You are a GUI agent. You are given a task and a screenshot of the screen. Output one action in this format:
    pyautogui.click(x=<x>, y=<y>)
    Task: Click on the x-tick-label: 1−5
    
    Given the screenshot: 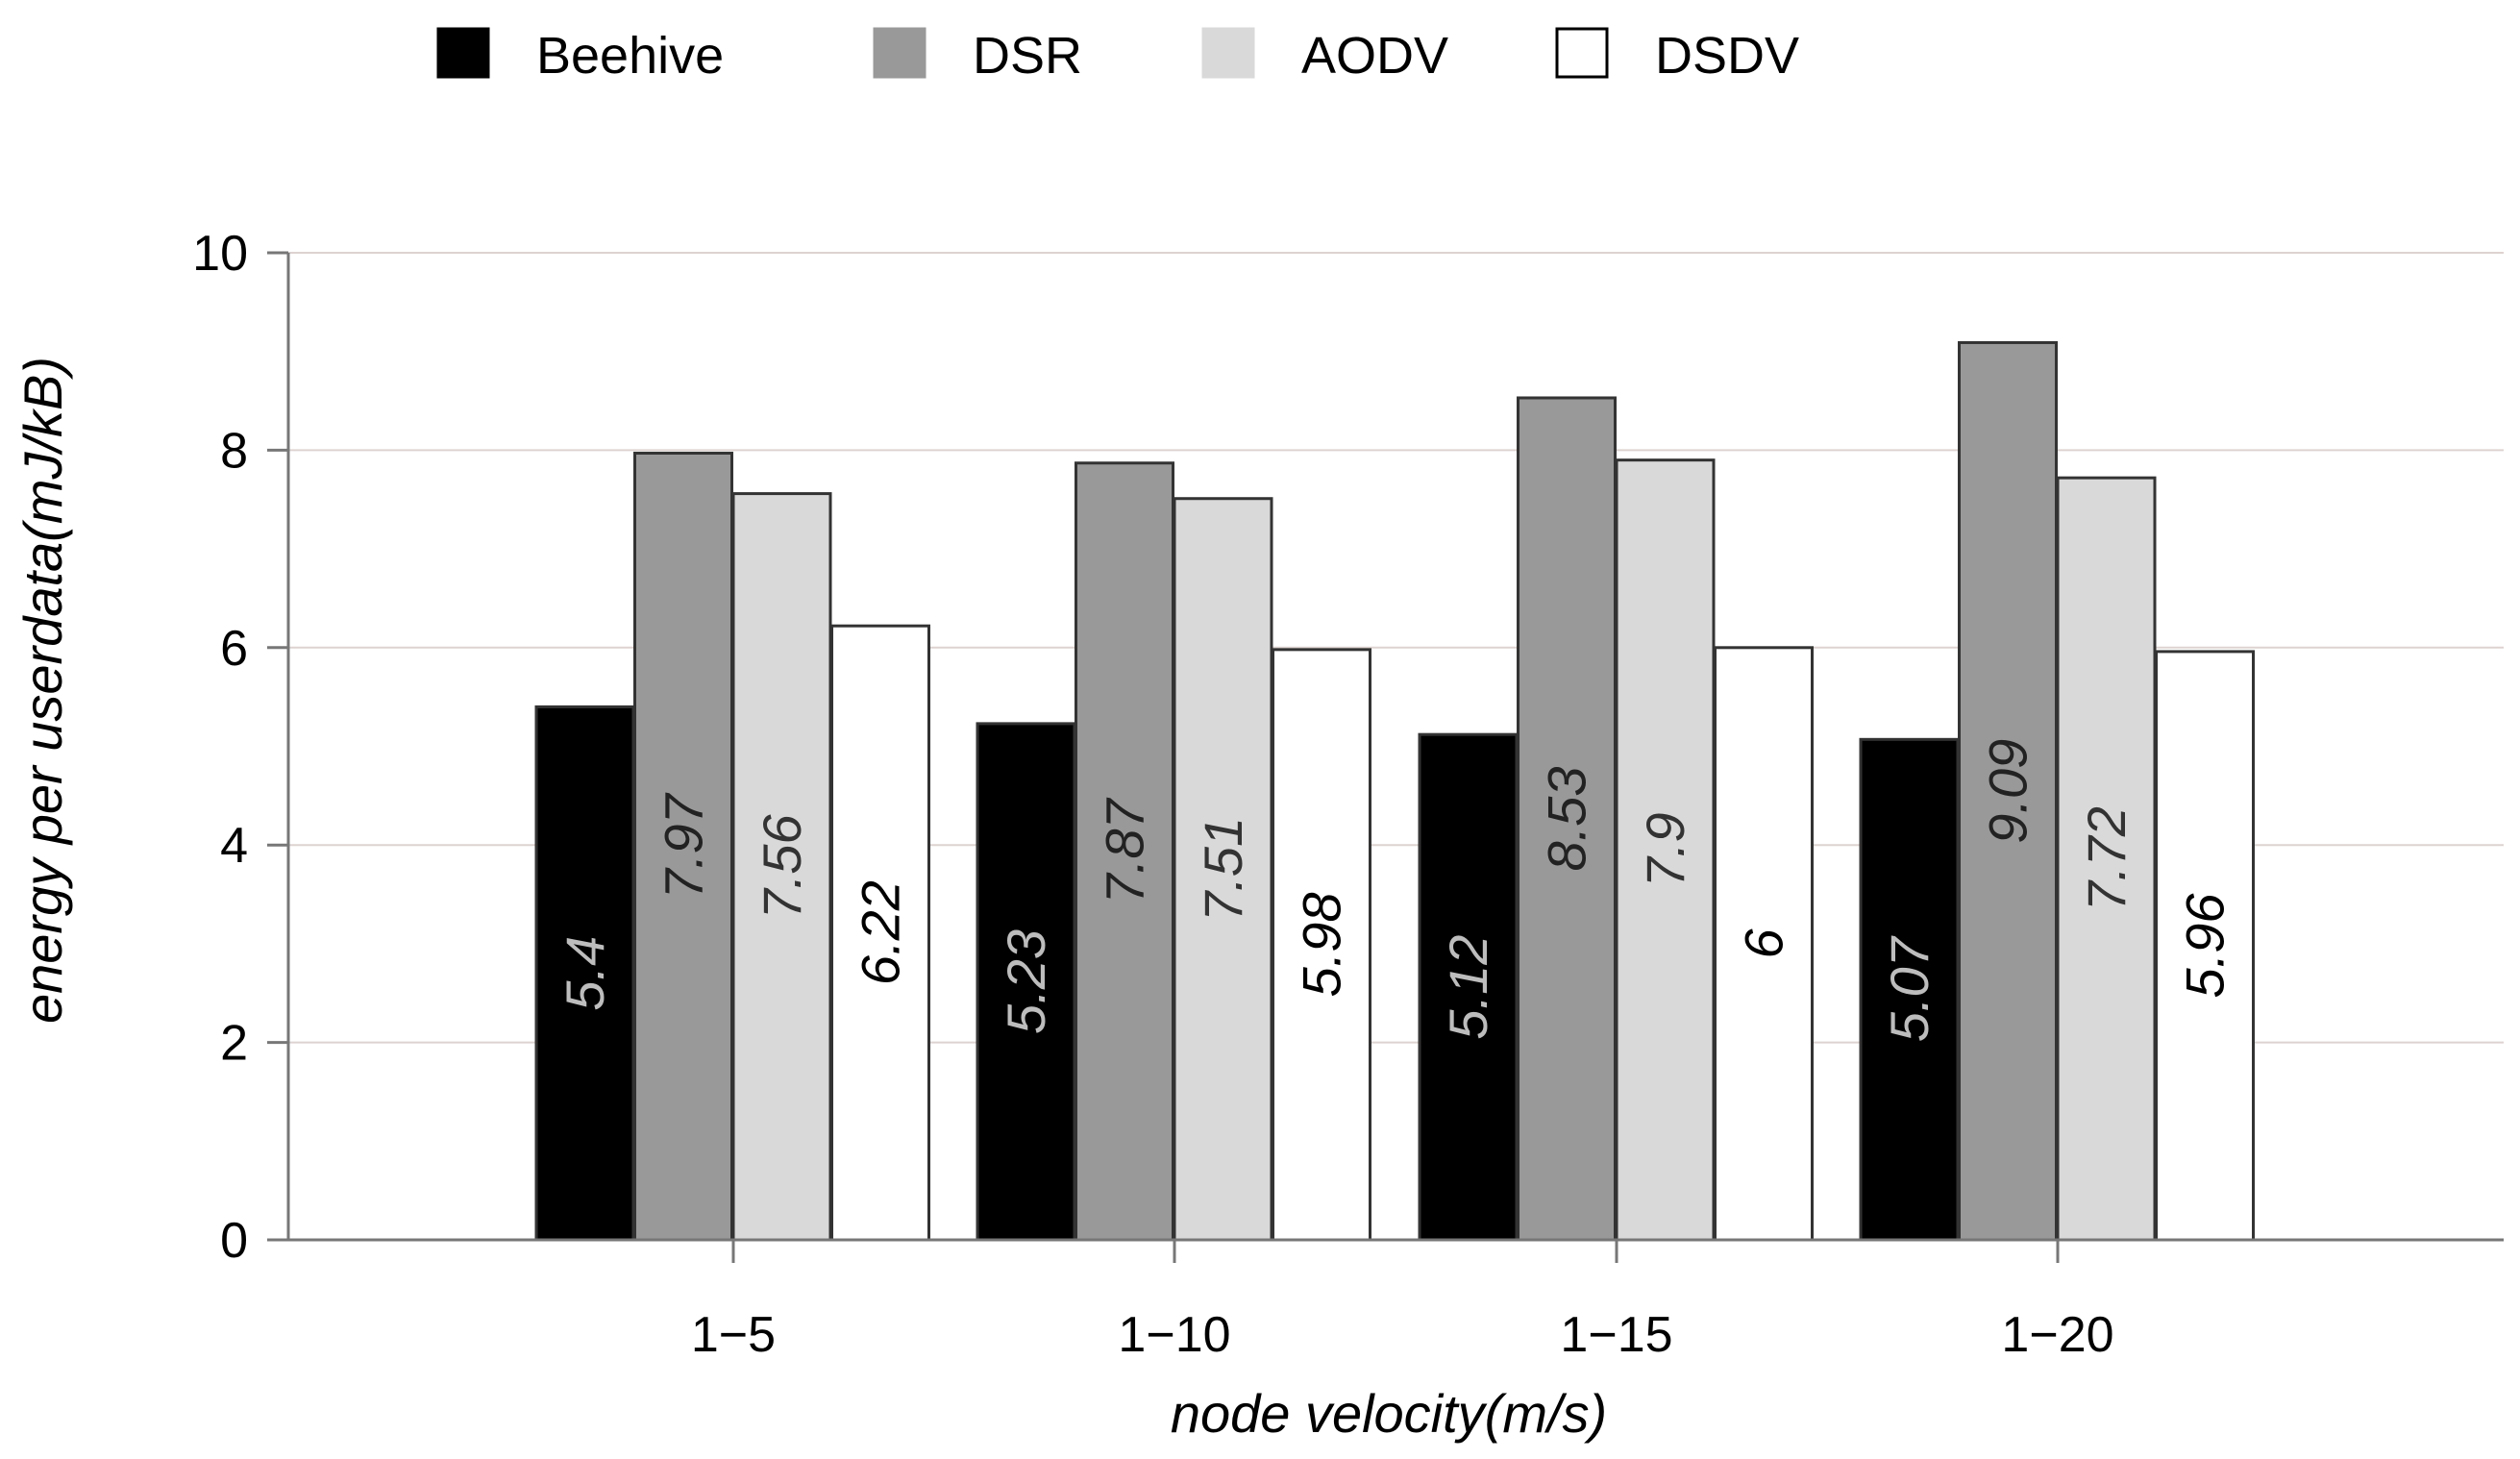 What is the action you would take?
    pyautogui.click(x=734, y=1335)
    